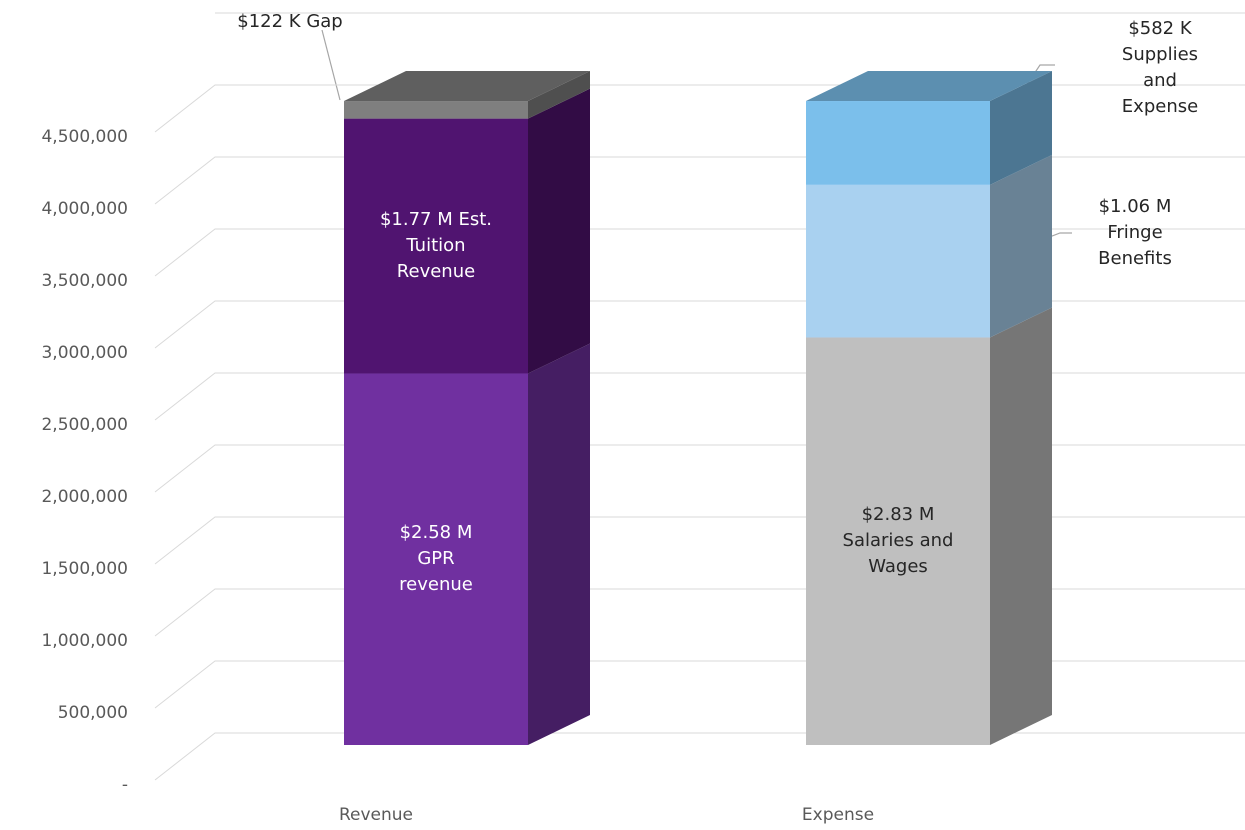 The width and height of the screenshot is (1245, 830). Describe the element at coordinates (84, 209) in the screenshot. I see `y-tick-label: 4,000,000` at that location.